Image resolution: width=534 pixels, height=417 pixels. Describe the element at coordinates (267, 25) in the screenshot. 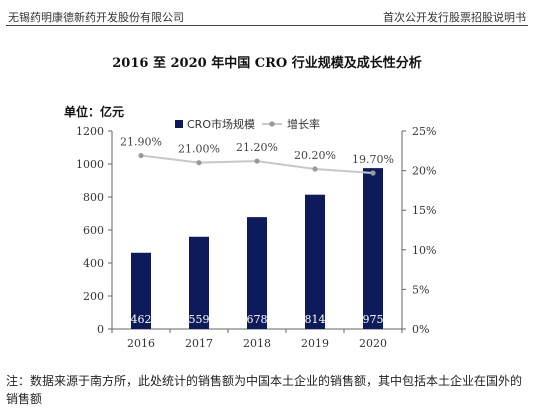

I see `header-rule` at that location.